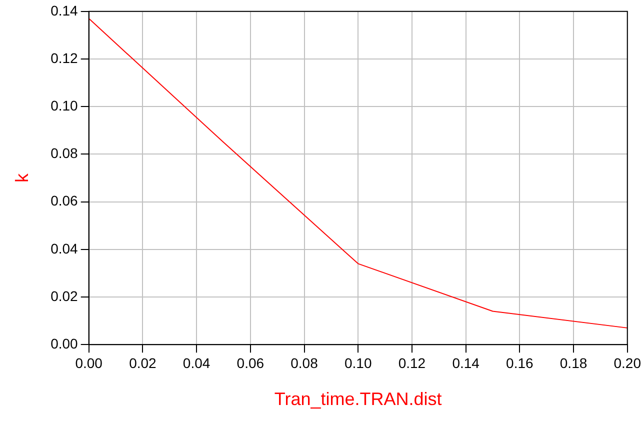  I want to click on y-tick-label: 0.06, so click(64, 200).